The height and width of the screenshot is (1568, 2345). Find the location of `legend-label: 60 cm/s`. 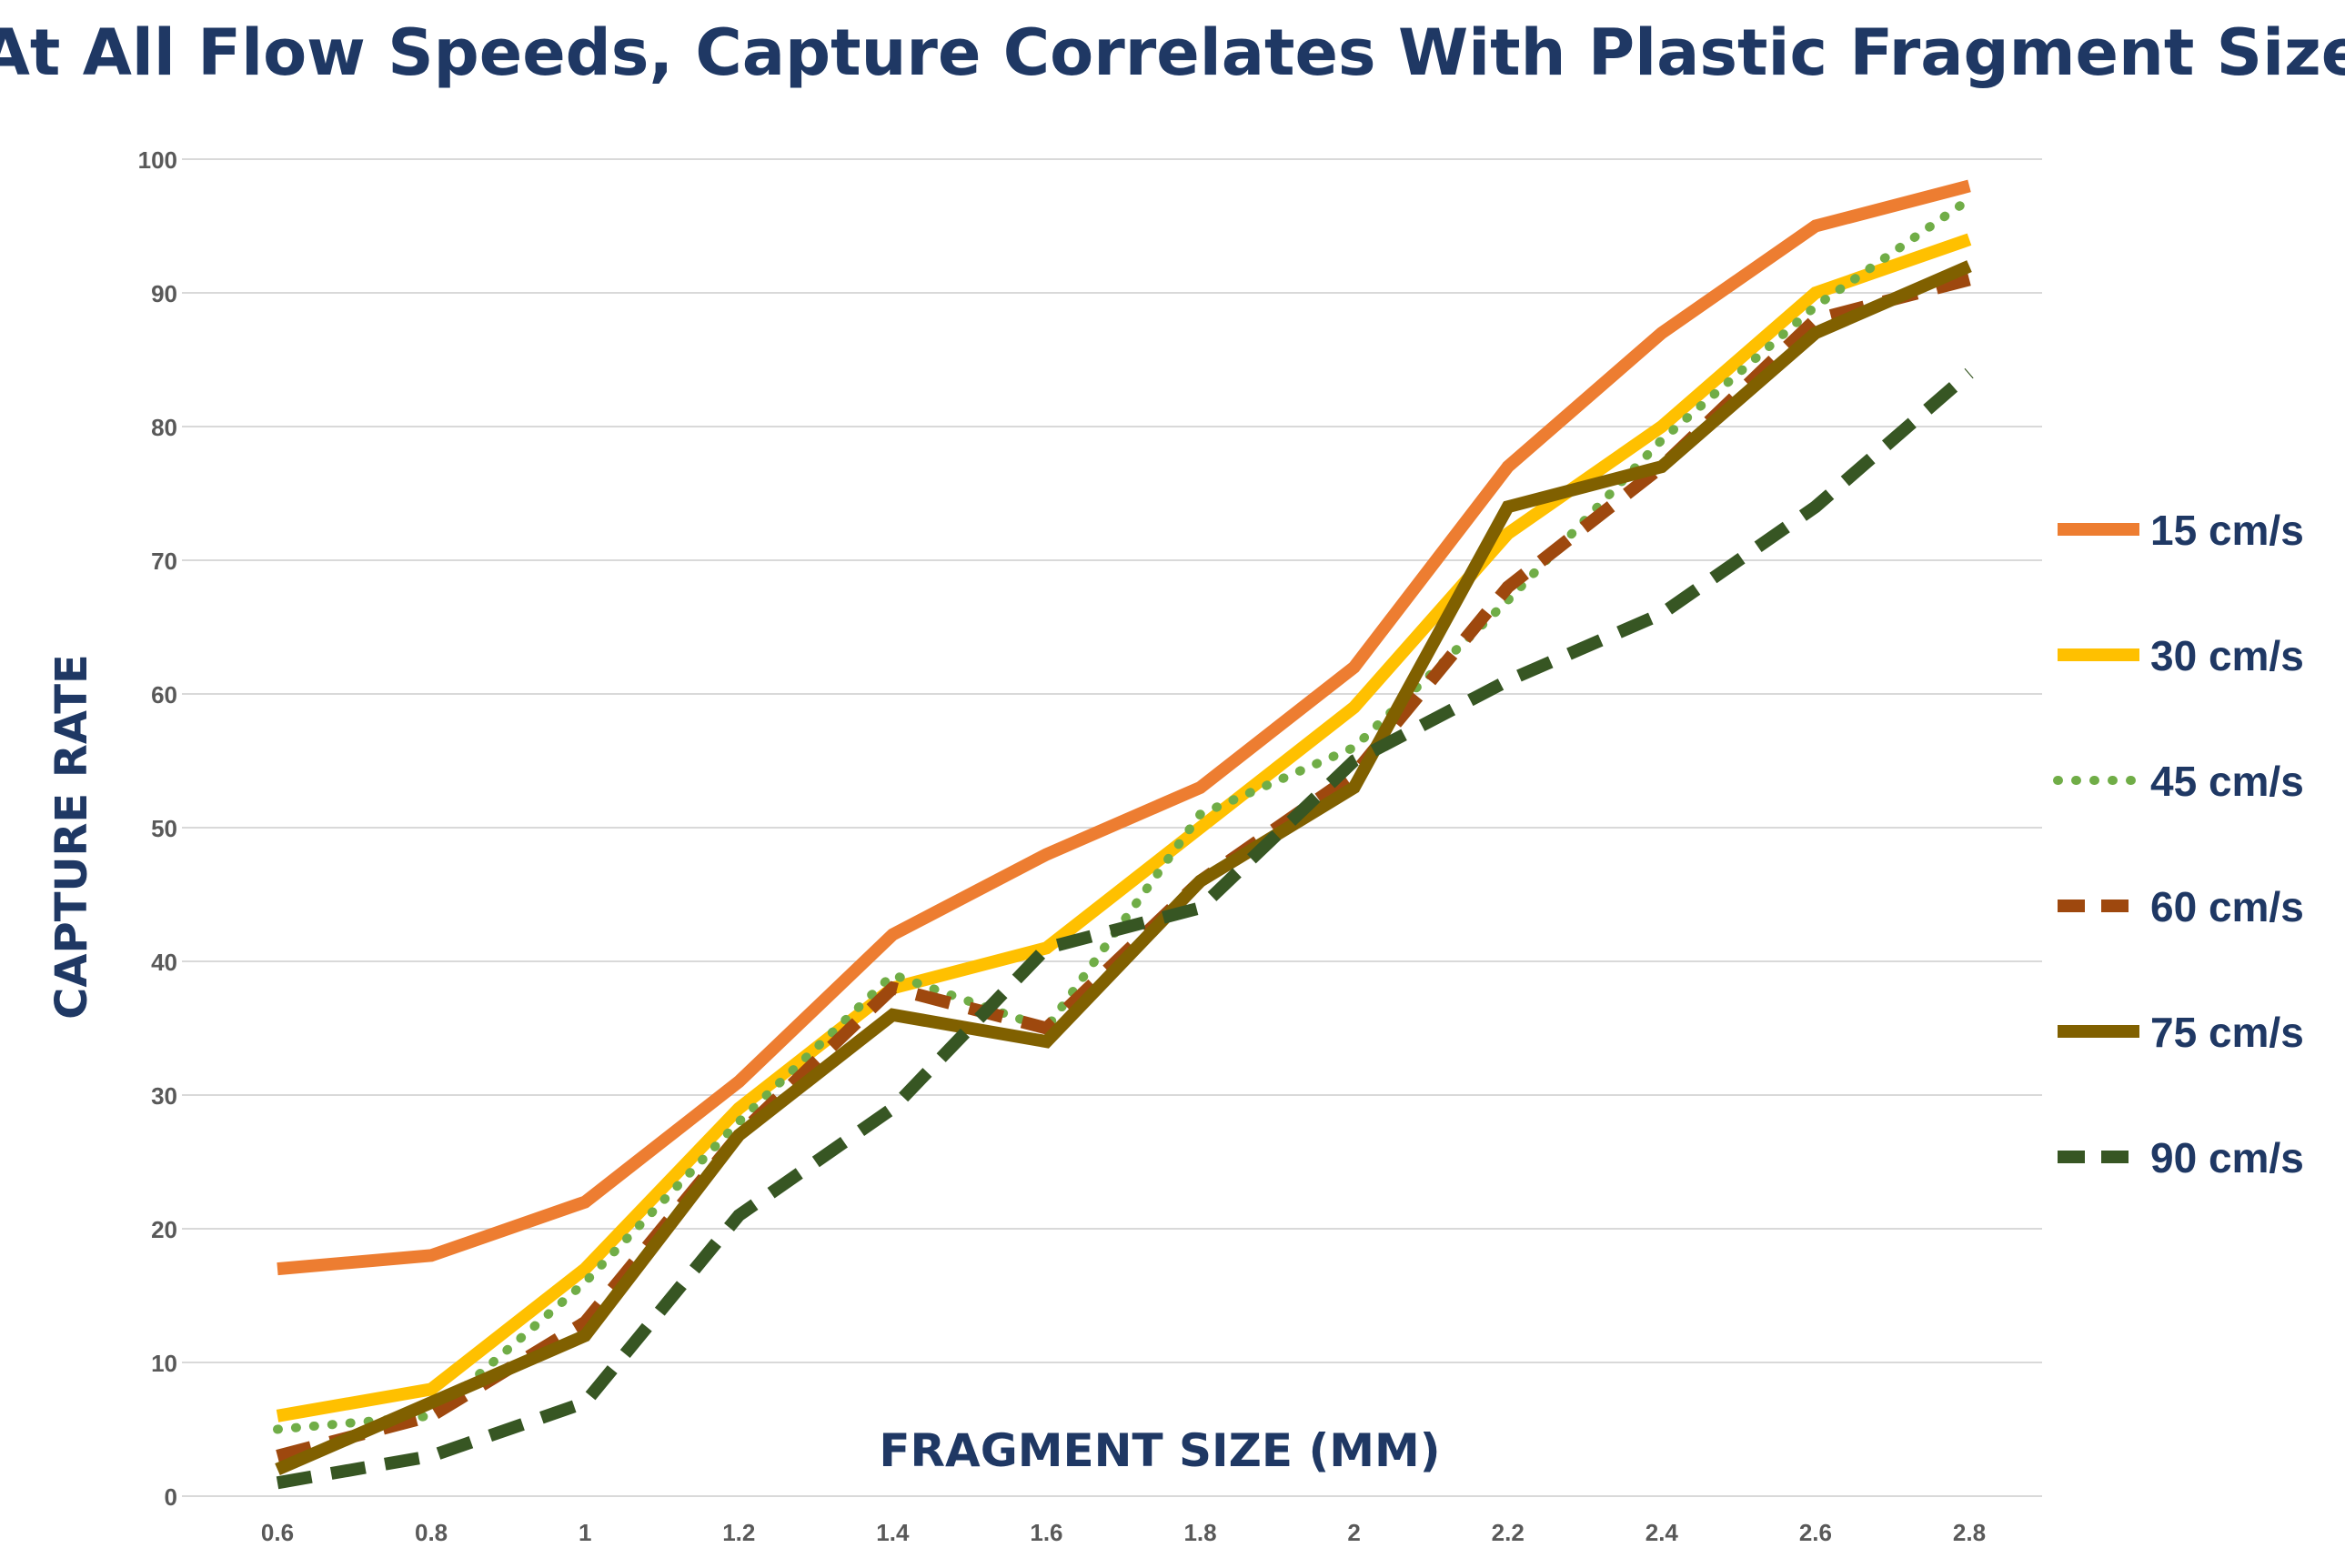

legend-label: 60 cm/s is located at coordinates (2227, 906).